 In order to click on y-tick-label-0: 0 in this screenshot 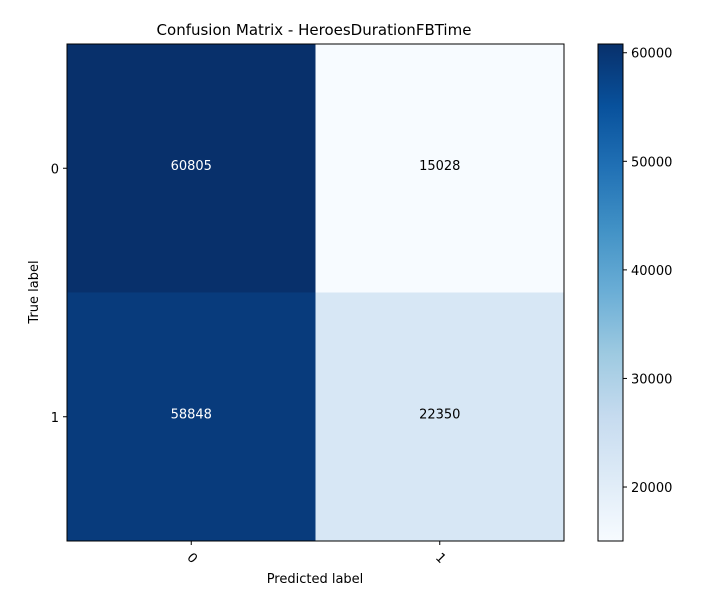, I will do `click(55, 169)`.